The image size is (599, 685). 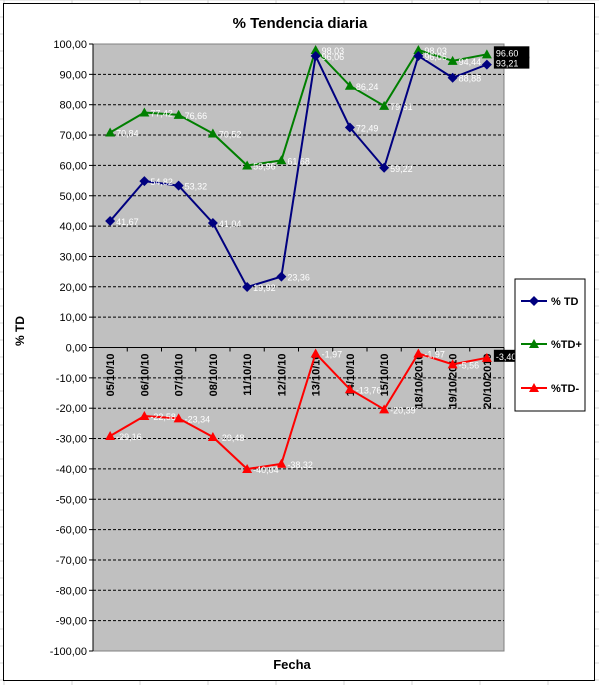 What do you see at coordinates (507, 53) in the screenshot?
I see `data-label: 96,60` at bounding box center [507, 53].